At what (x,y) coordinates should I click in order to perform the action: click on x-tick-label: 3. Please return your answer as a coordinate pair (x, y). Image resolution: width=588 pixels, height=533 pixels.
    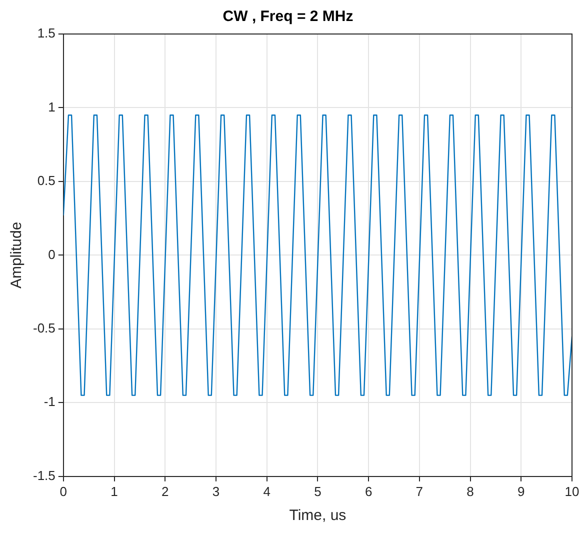
    Looking at the image, I should click on (216, 491).